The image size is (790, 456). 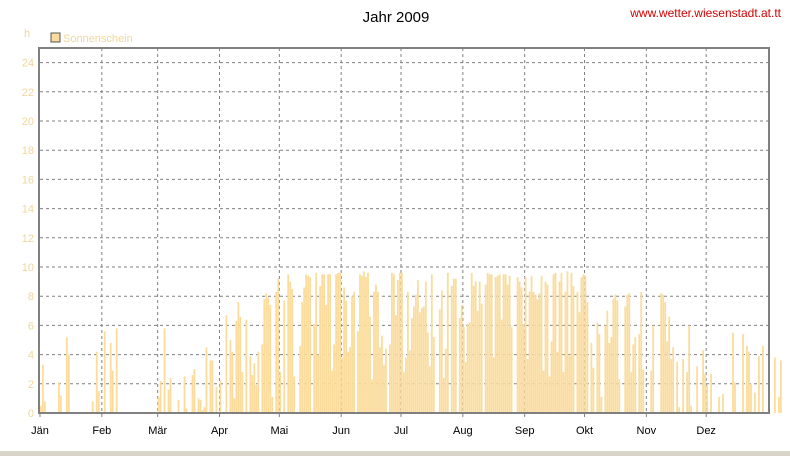 I want to click on y-tick-label: 2, so click(x=31, y=385).